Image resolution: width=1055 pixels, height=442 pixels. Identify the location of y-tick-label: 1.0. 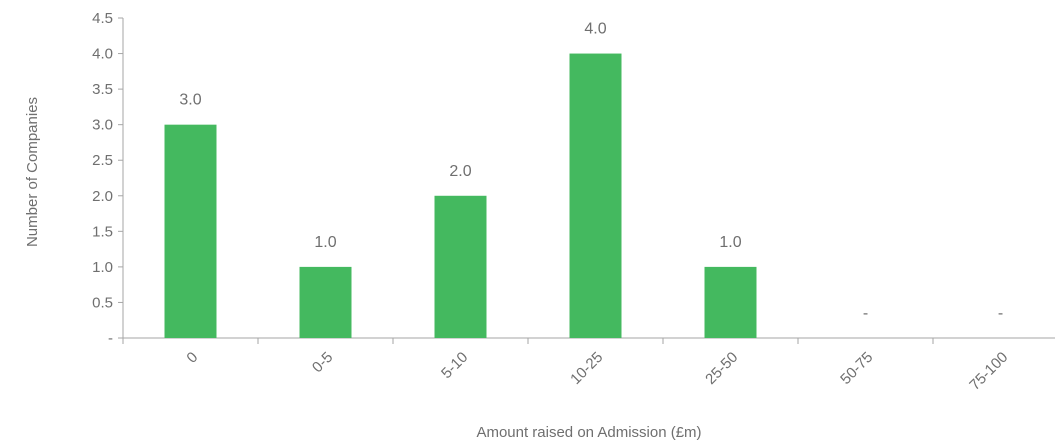
(102, 267).